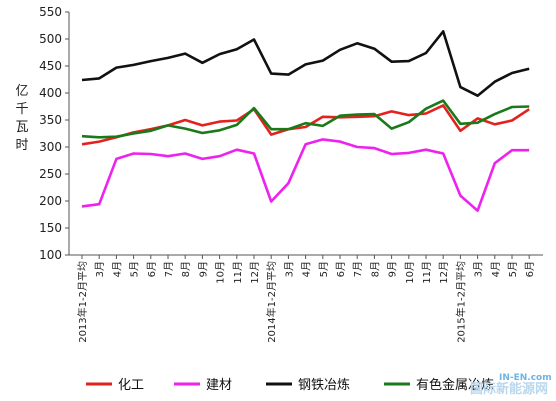 Image resolution: width=556 pixels, height=401 pixels. Describe the element at coordinates (290, 385) in the screenshot. I see `chart-legend: 化工 建材 钢铁冶炼 有色金属冶炼` at that location.